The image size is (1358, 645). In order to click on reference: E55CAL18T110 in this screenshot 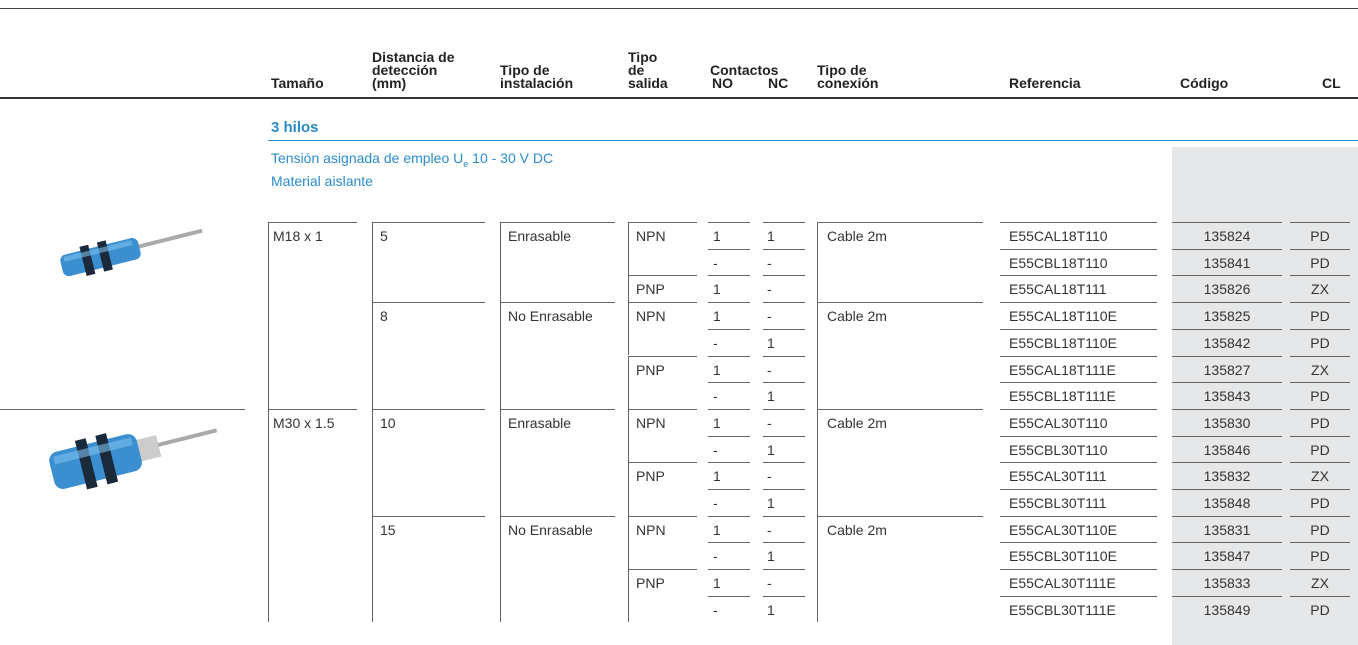, I will do `click(1058, 236)`.